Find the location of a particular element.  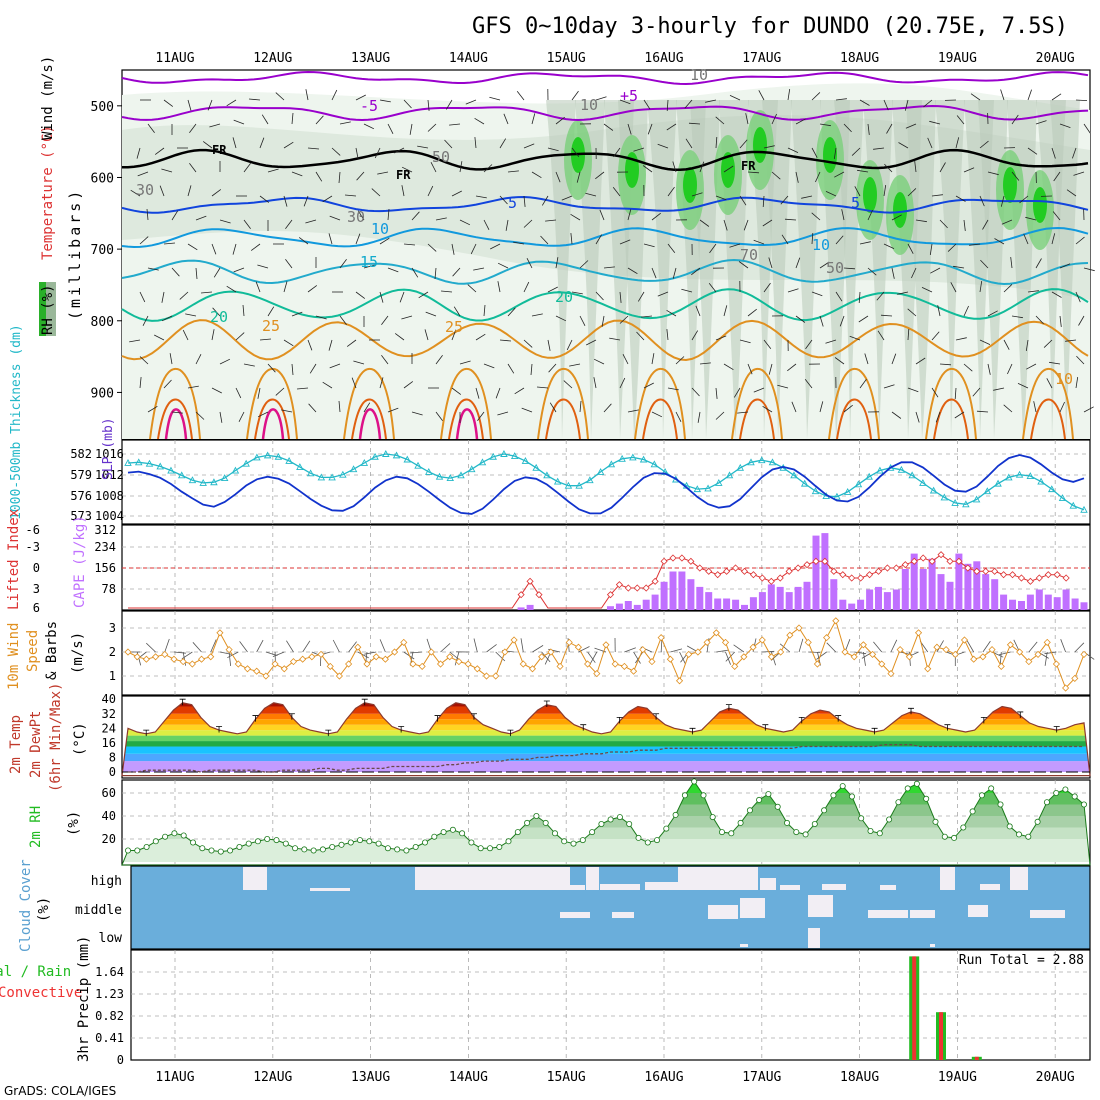

temperature-contour is located at coordinates (757, 419).